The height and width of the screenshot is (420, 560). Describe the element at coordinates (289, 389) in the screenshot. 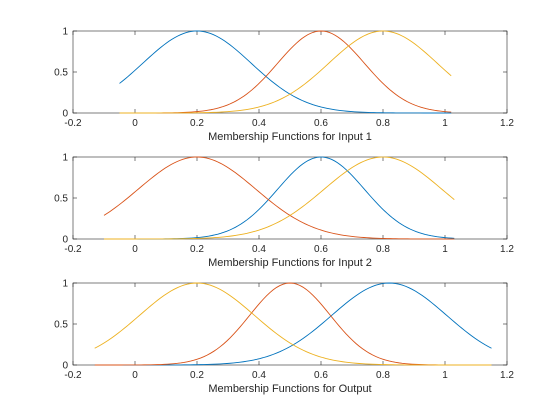

I see `x-axis-label: Membership Functions for Output` at that location.